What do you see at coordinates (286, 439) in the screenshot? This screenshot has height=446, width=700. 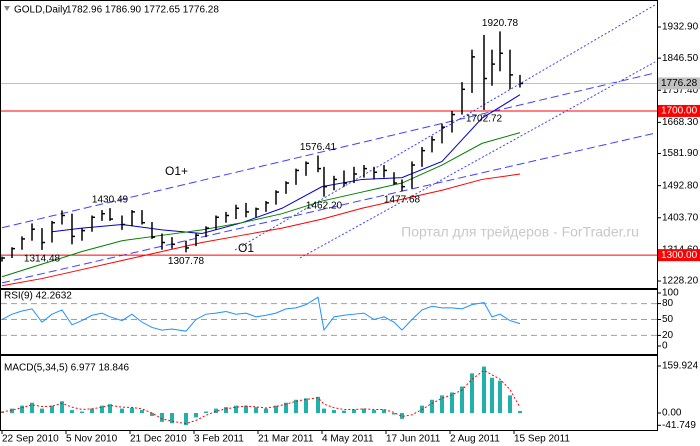 I see `x-tick-label: 21 Mar 2011` at bounding box center [286, 439].